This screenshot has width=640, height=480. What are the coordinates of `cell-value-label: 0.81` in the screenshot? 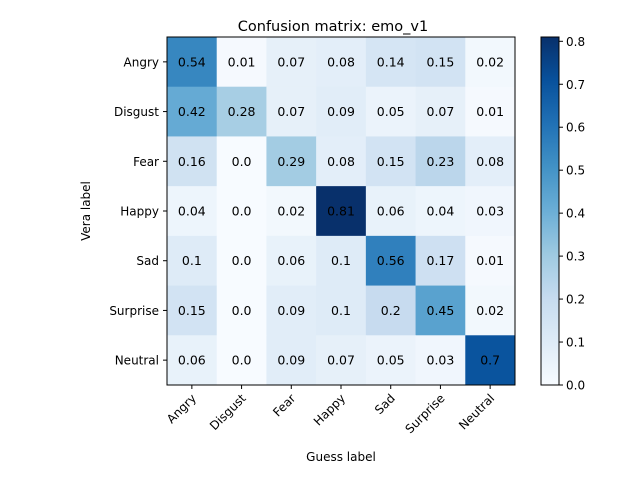 It's located at (341, 211).